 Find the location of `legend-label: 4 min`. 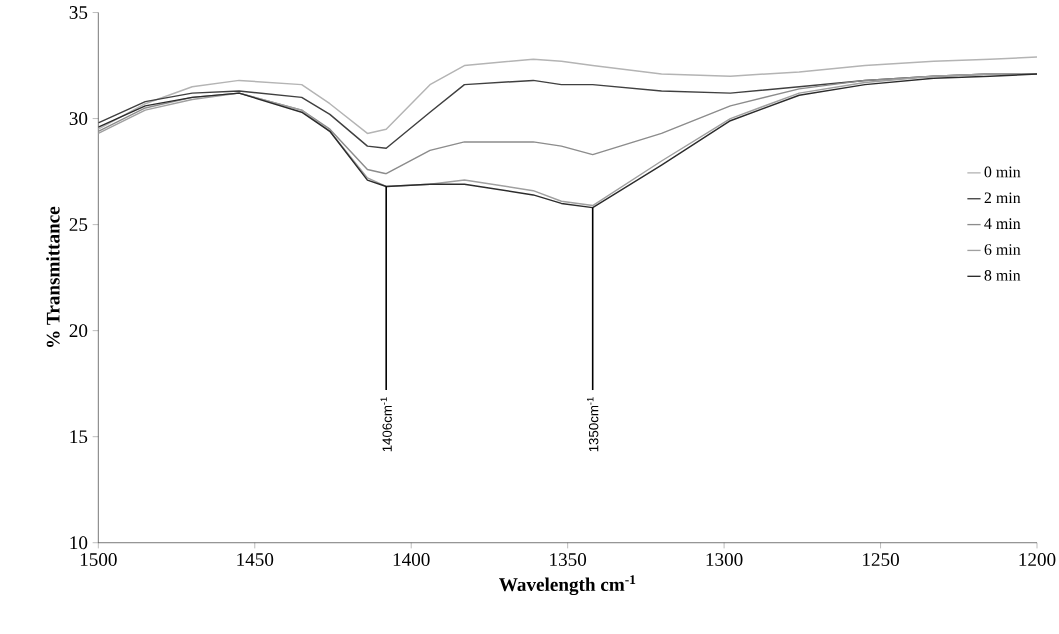

legend-label: 4 min is located at coordinates (1002, 224).